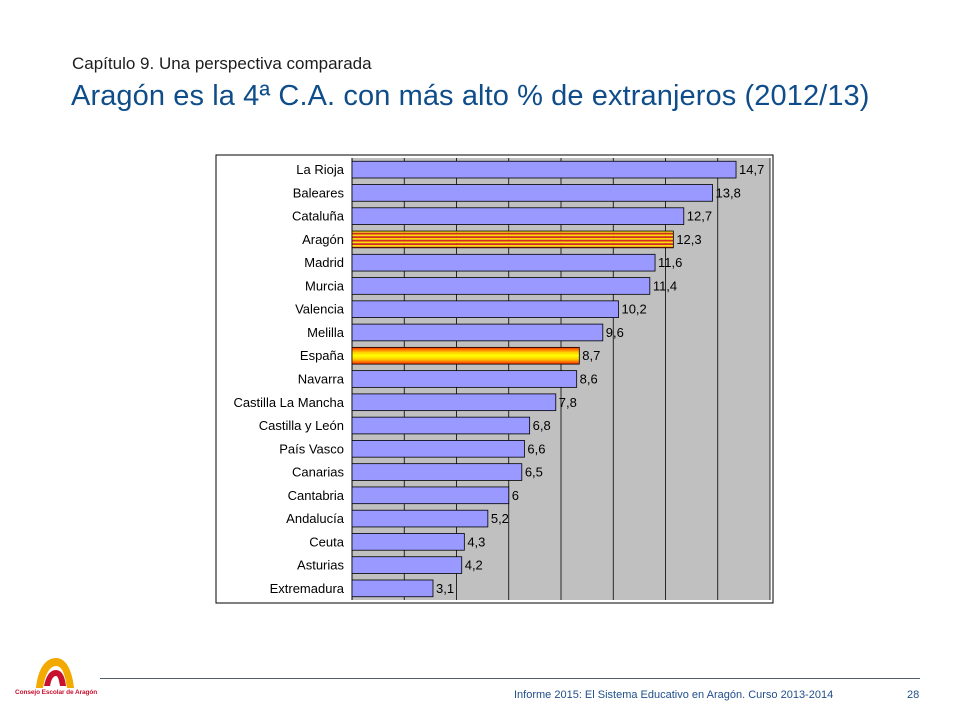  What do you see at coordinates (318, 216) in the screenshot?
I see `category-label: Cataluña` at bounding box center [318, 216].